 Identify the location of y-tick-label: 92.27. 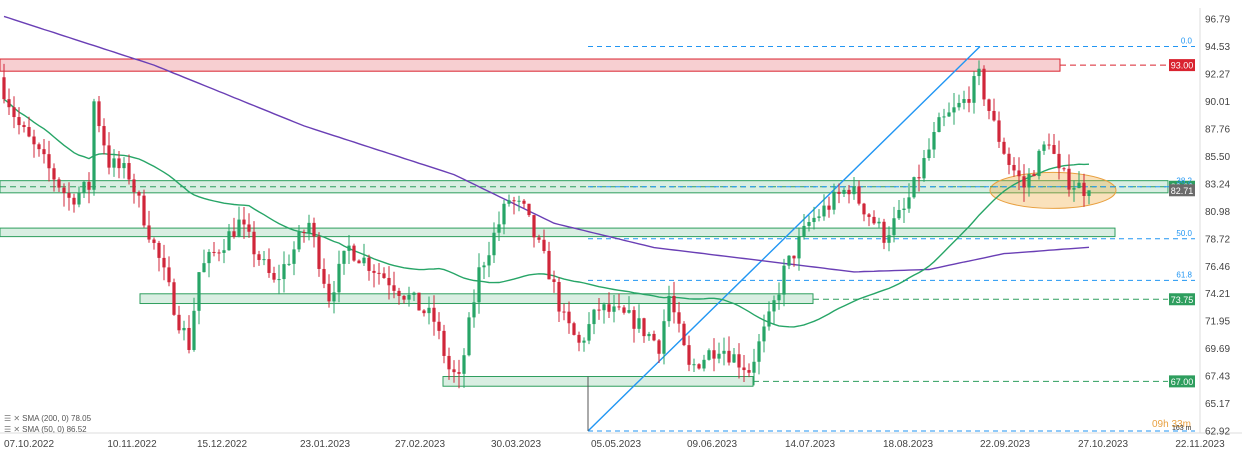
(1217, 74).